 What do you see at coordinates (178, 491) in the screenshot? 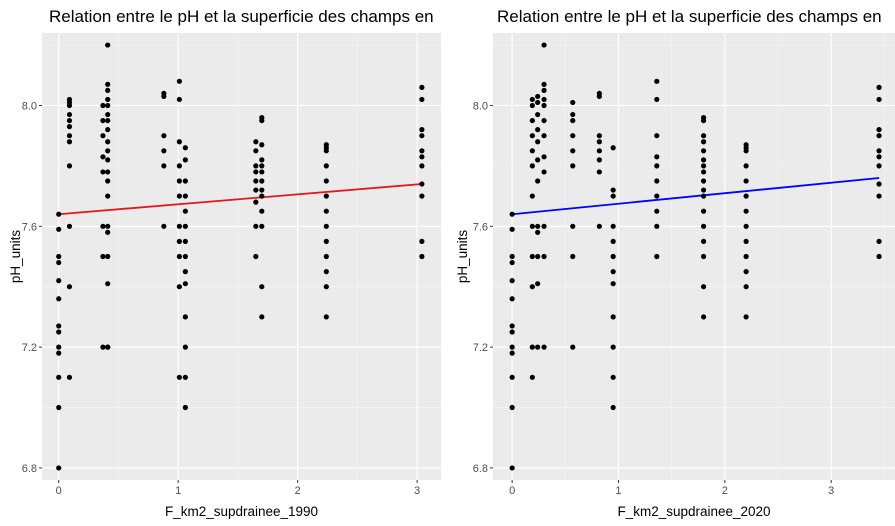
I see `left-x-tick-label: 1` at bounding box center [178, 491].